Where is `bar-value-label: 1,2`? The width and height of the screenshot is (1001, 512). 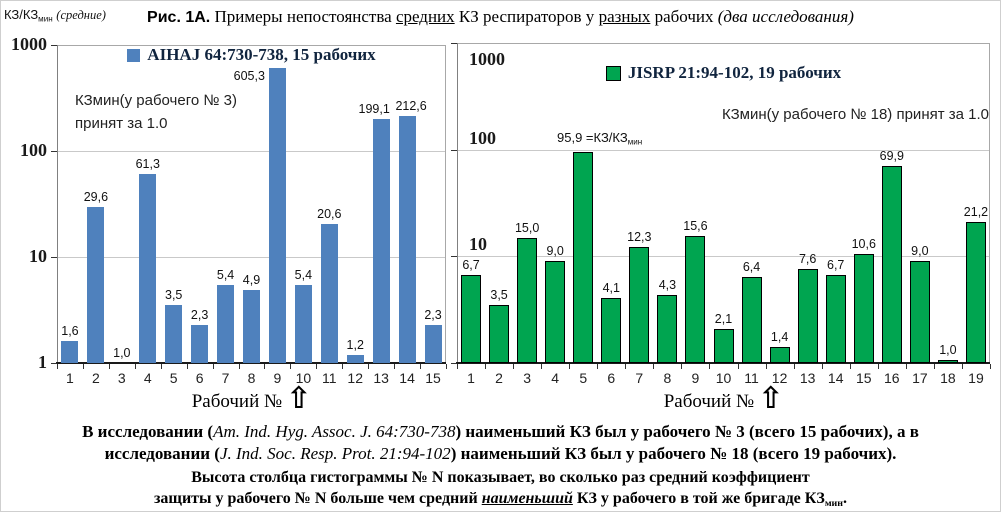
bar-value-label: 1,2 is located at coordinates (355, 344).